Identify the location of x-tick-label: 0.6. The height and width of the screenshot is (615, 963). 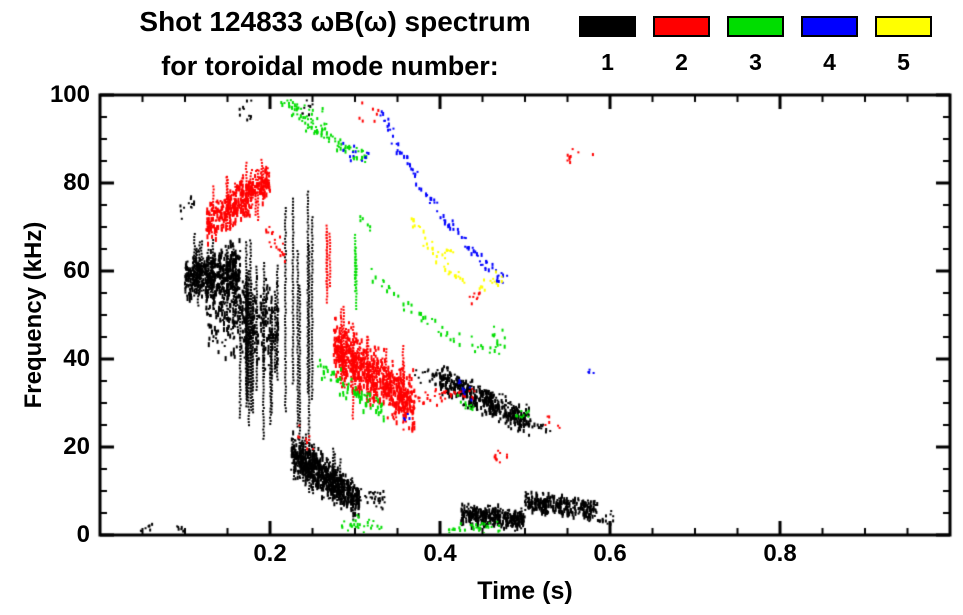
(610, 553).